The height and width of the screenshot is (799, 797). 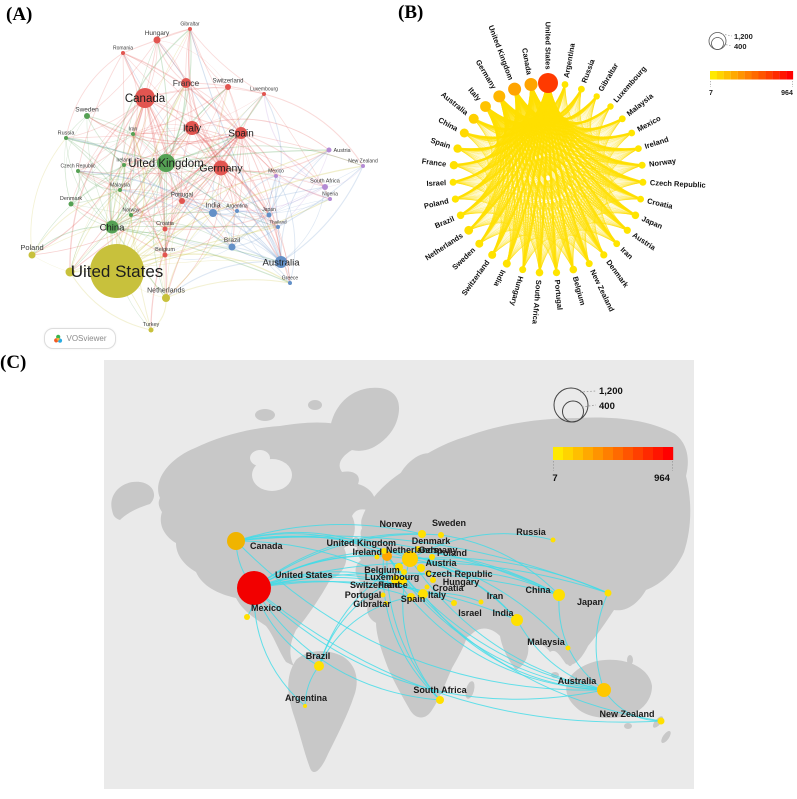 What do you see at coordinates (627, 253) in the screenshot?
I see `country-label: Iran` at bounding box center [627, 253].